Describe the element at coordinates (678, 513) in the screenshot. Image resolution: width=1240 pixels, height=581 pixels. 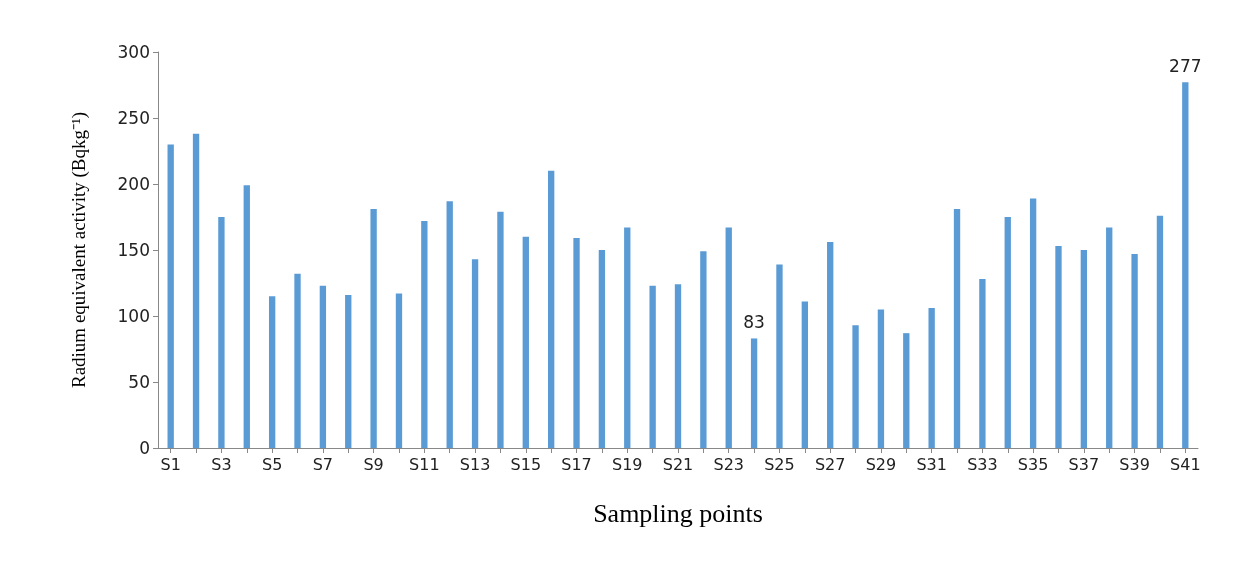
I see `x-axis-title: Sampling points` at that location.